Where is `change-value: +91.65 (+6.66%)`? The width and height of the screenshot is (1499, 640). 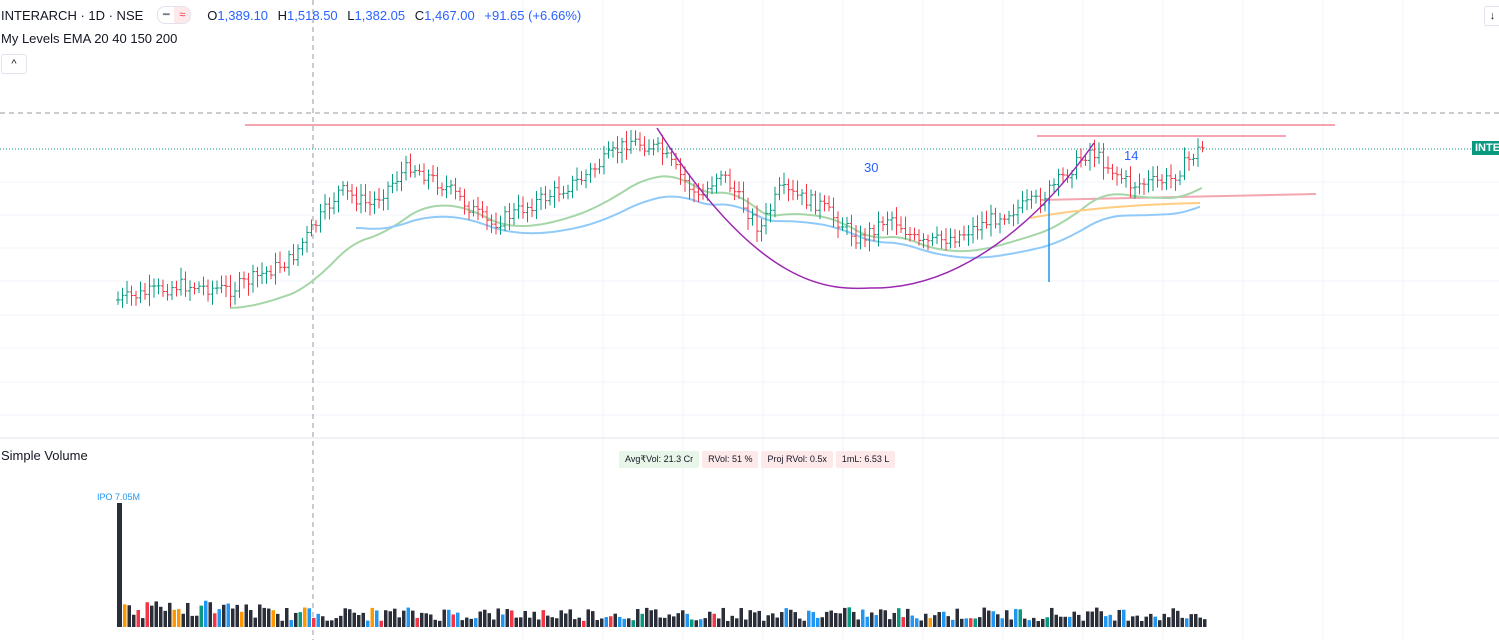 change-value: +91.65 (+6.66%) is located at coordinates (533, 15).